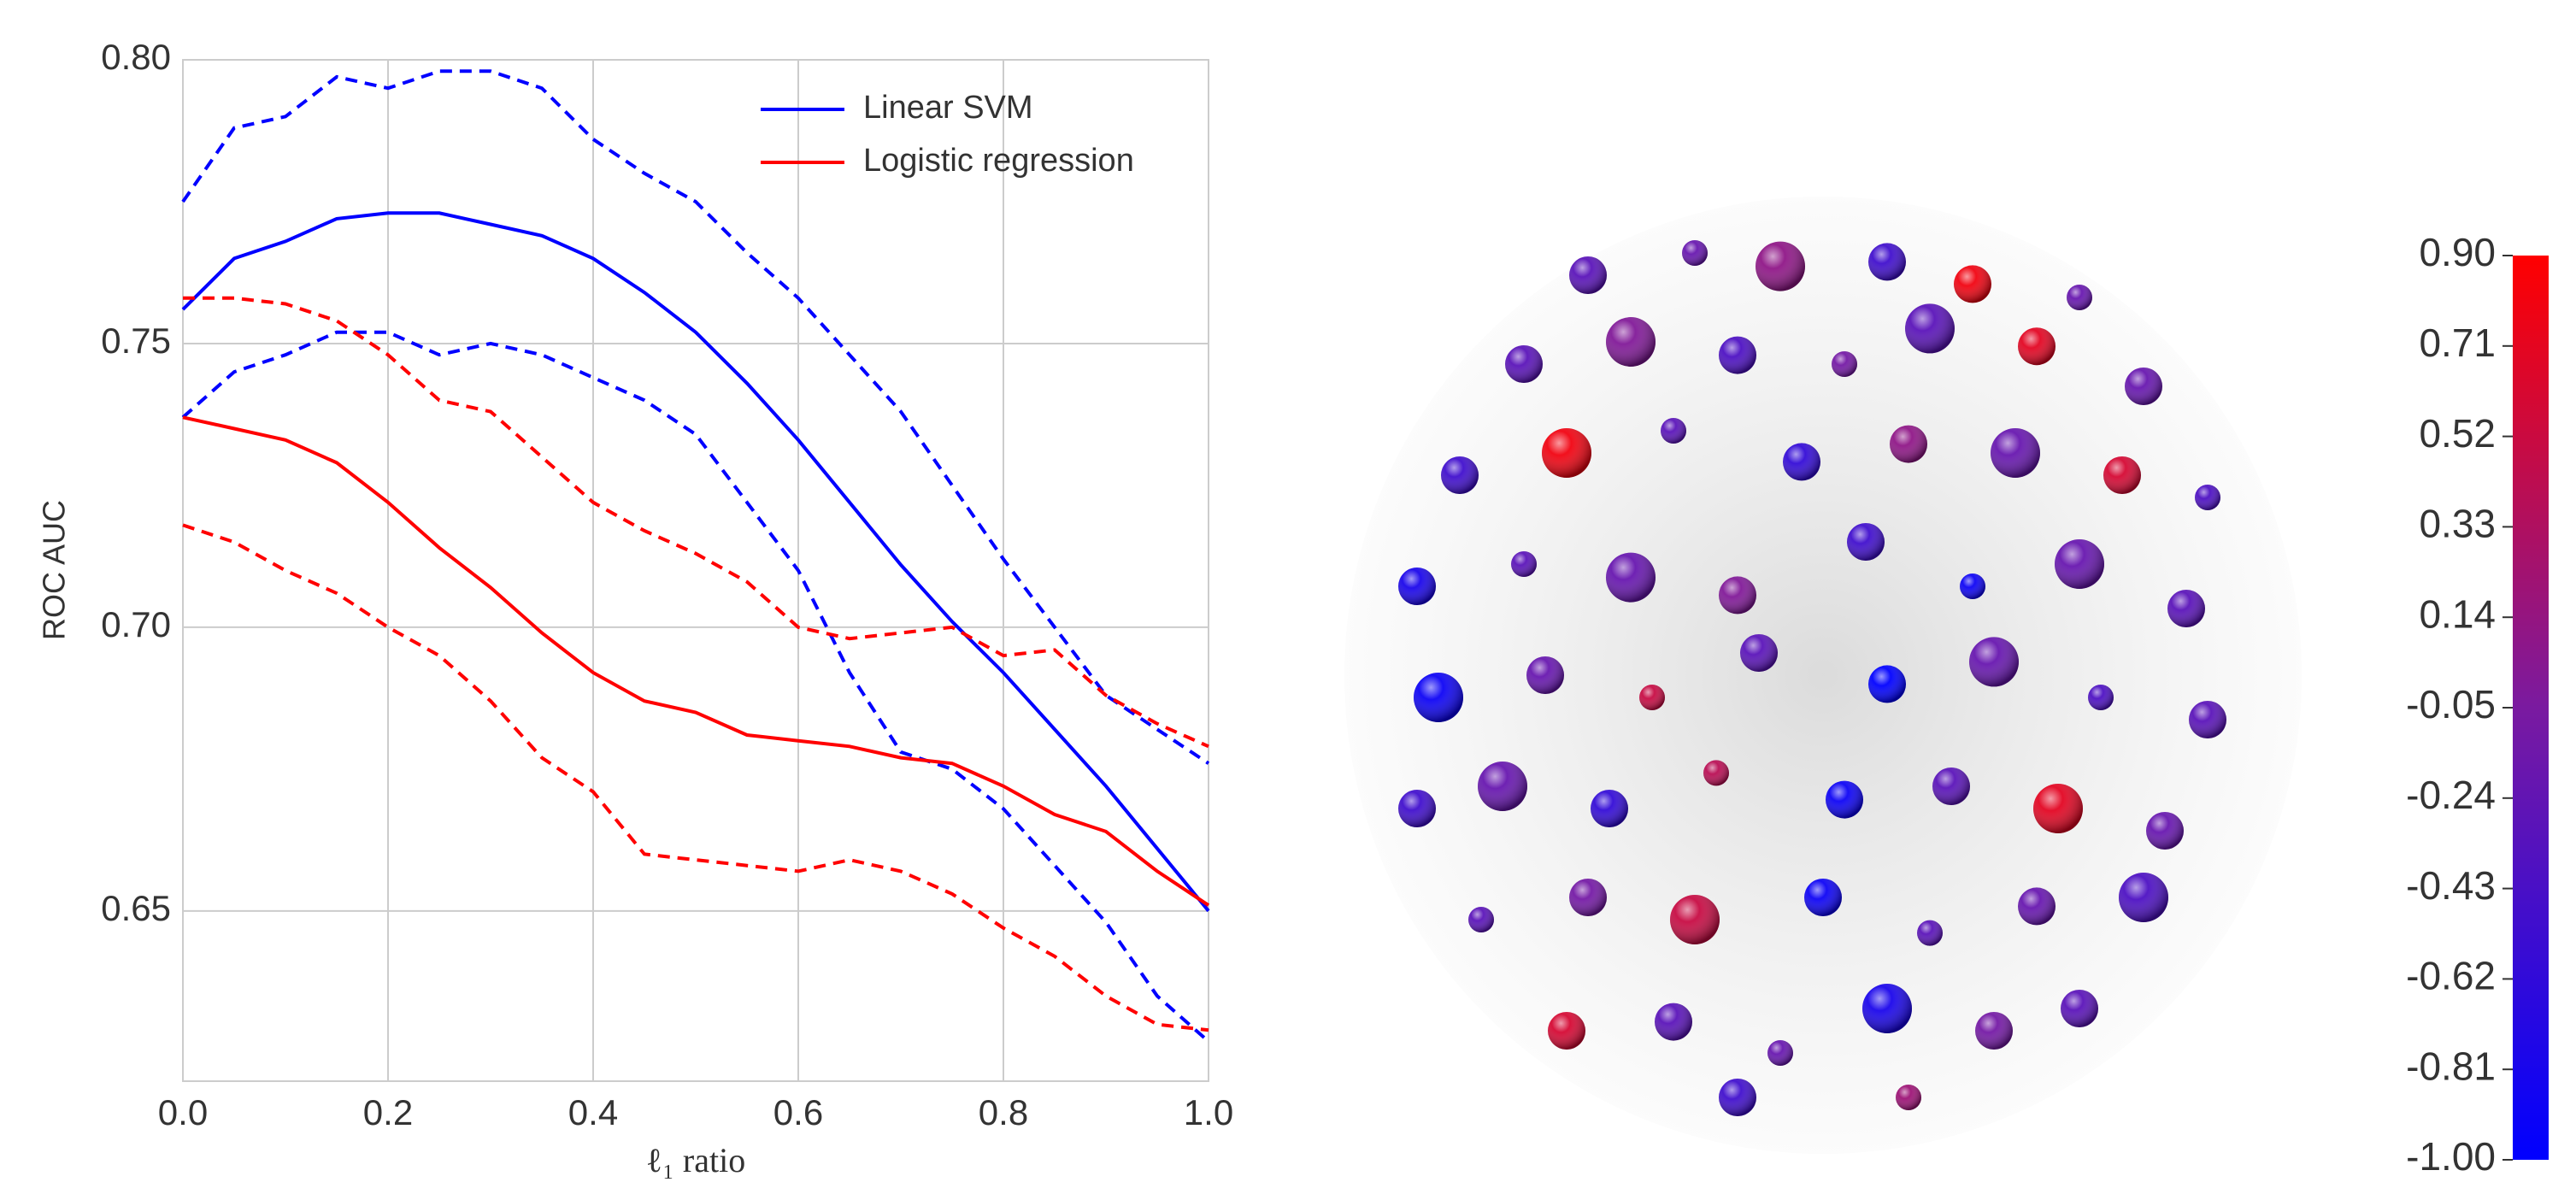  What do you see at coordinates (54, 570) in the screenshot?
I see `y-axis-label: ROC AUC` at bounding box center [54, 570].